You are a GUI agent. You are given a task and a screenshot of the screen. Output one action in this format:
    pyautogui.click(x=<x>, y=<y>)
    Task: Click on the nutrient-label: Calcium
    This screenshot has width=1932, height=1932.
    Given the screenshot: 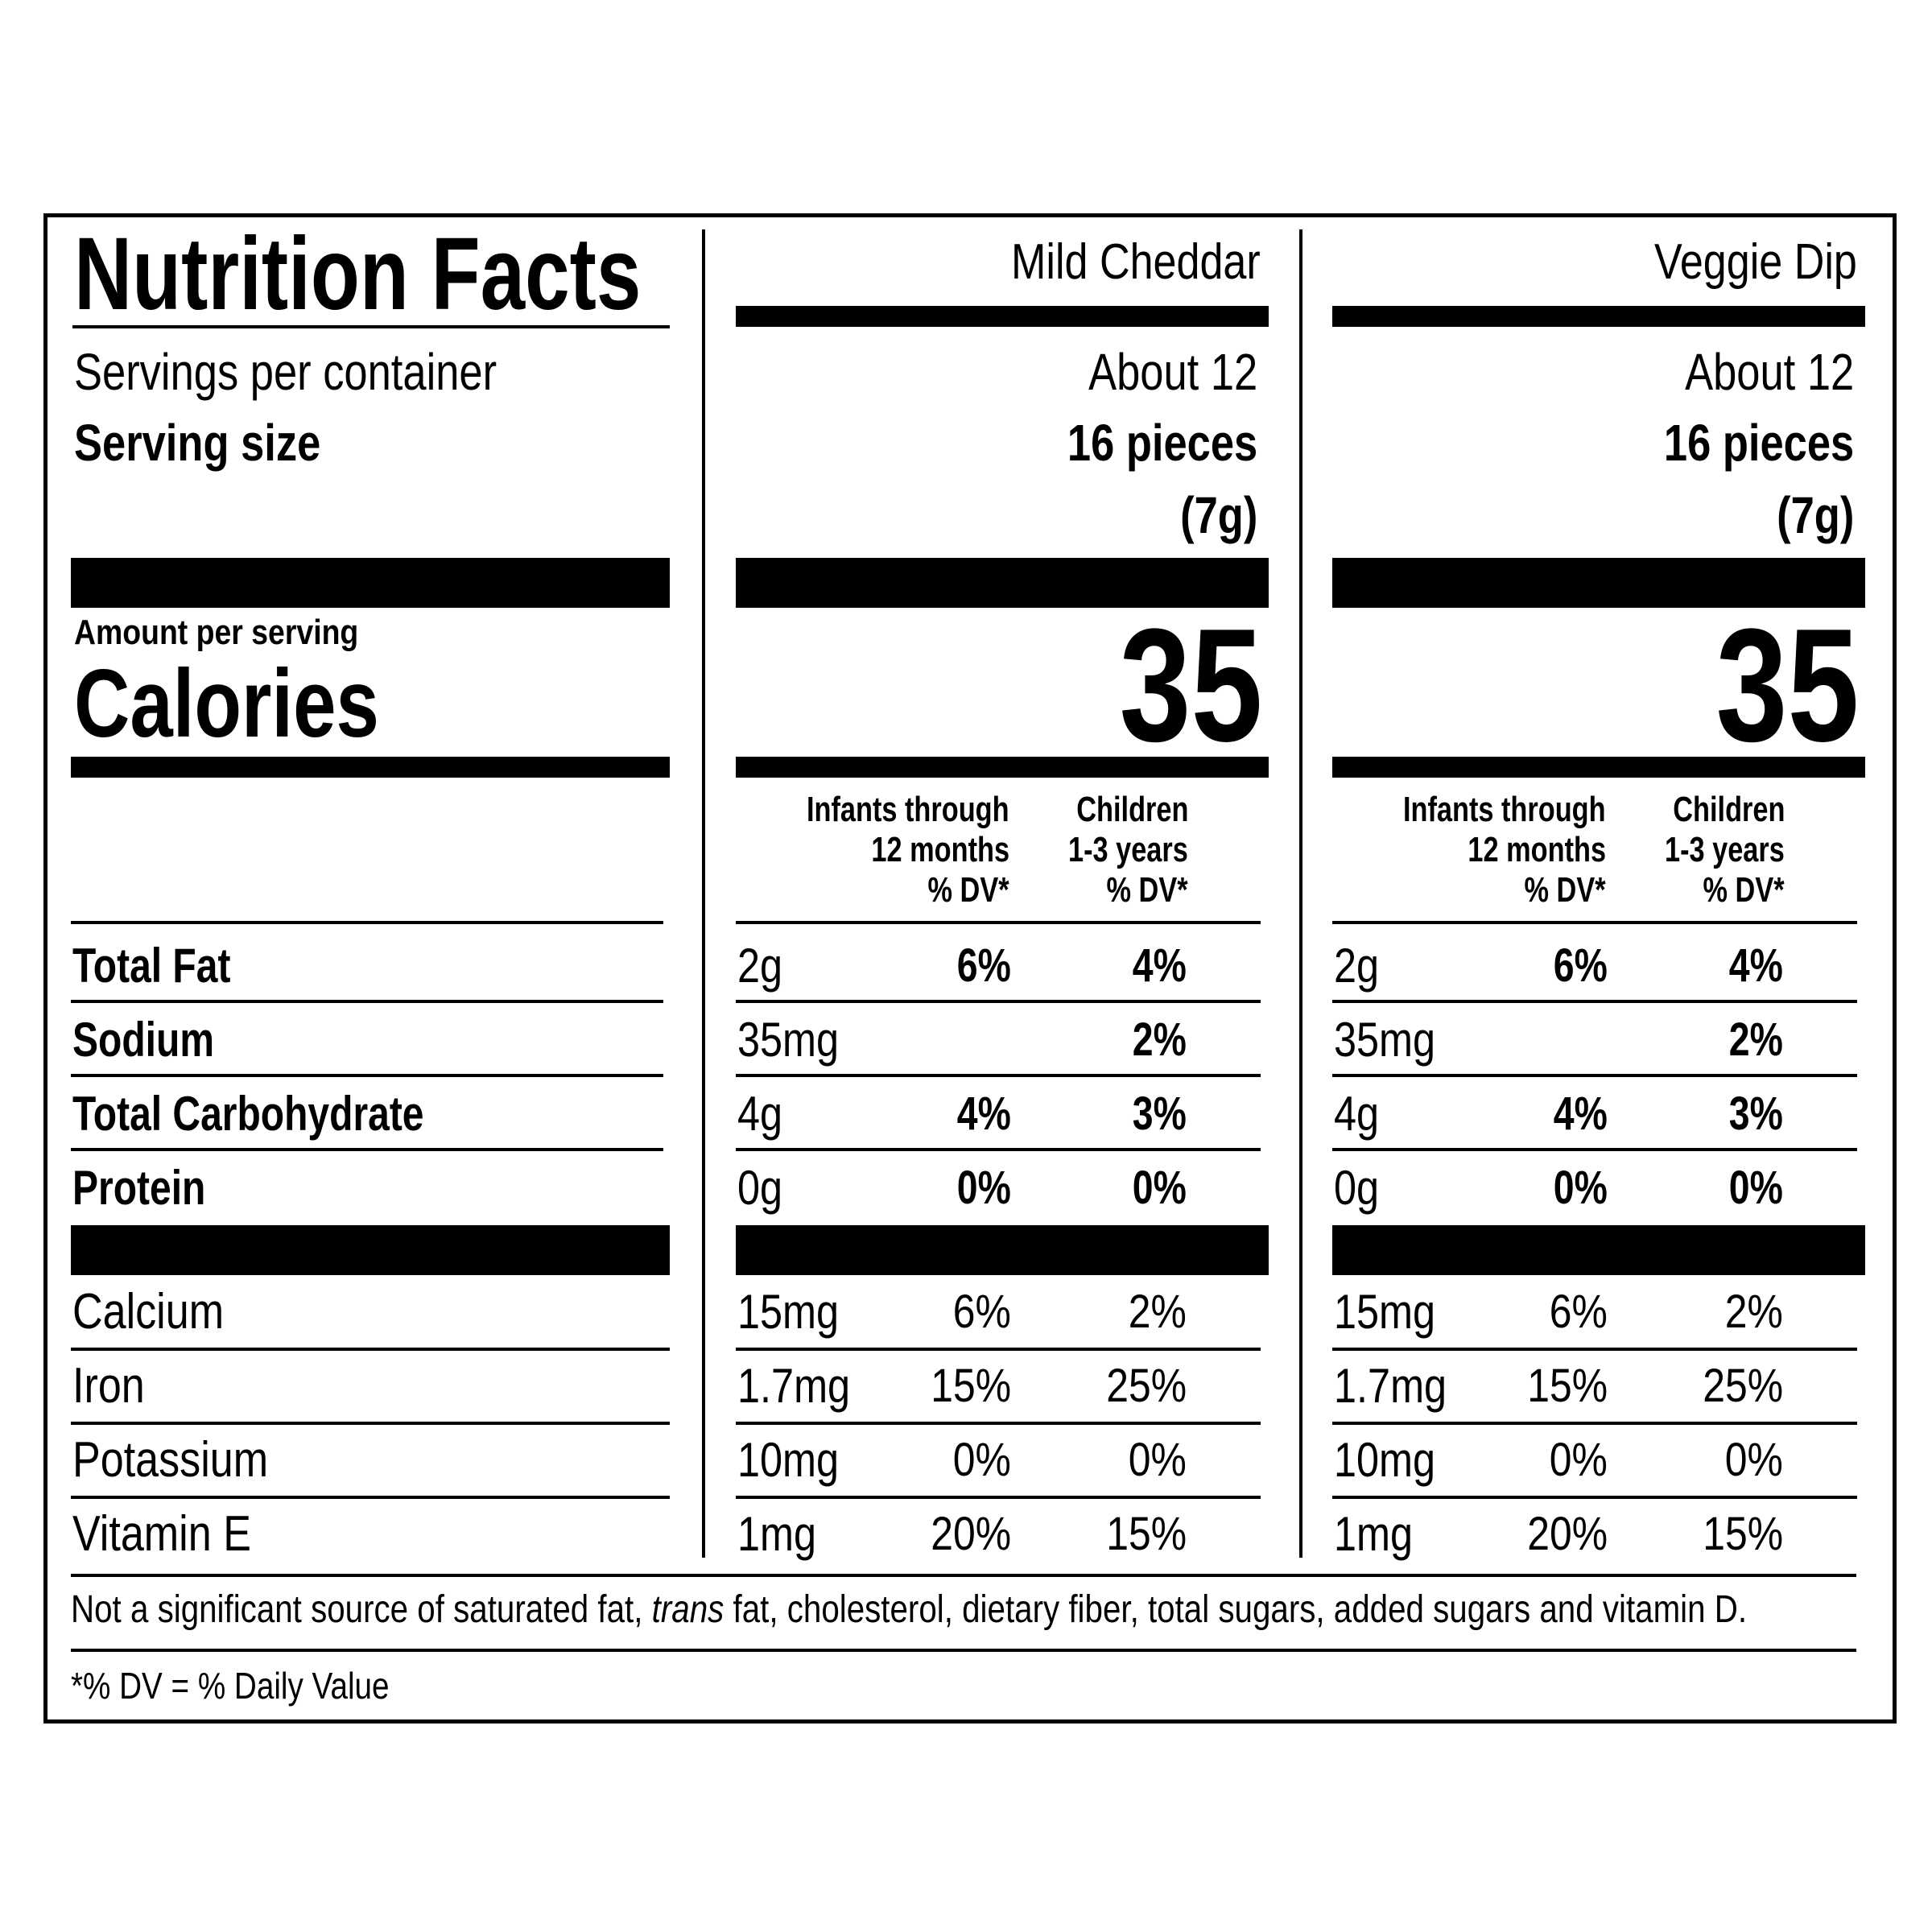 What is the action you would take?
    pyautogui.click(x=148, y=1312)
    